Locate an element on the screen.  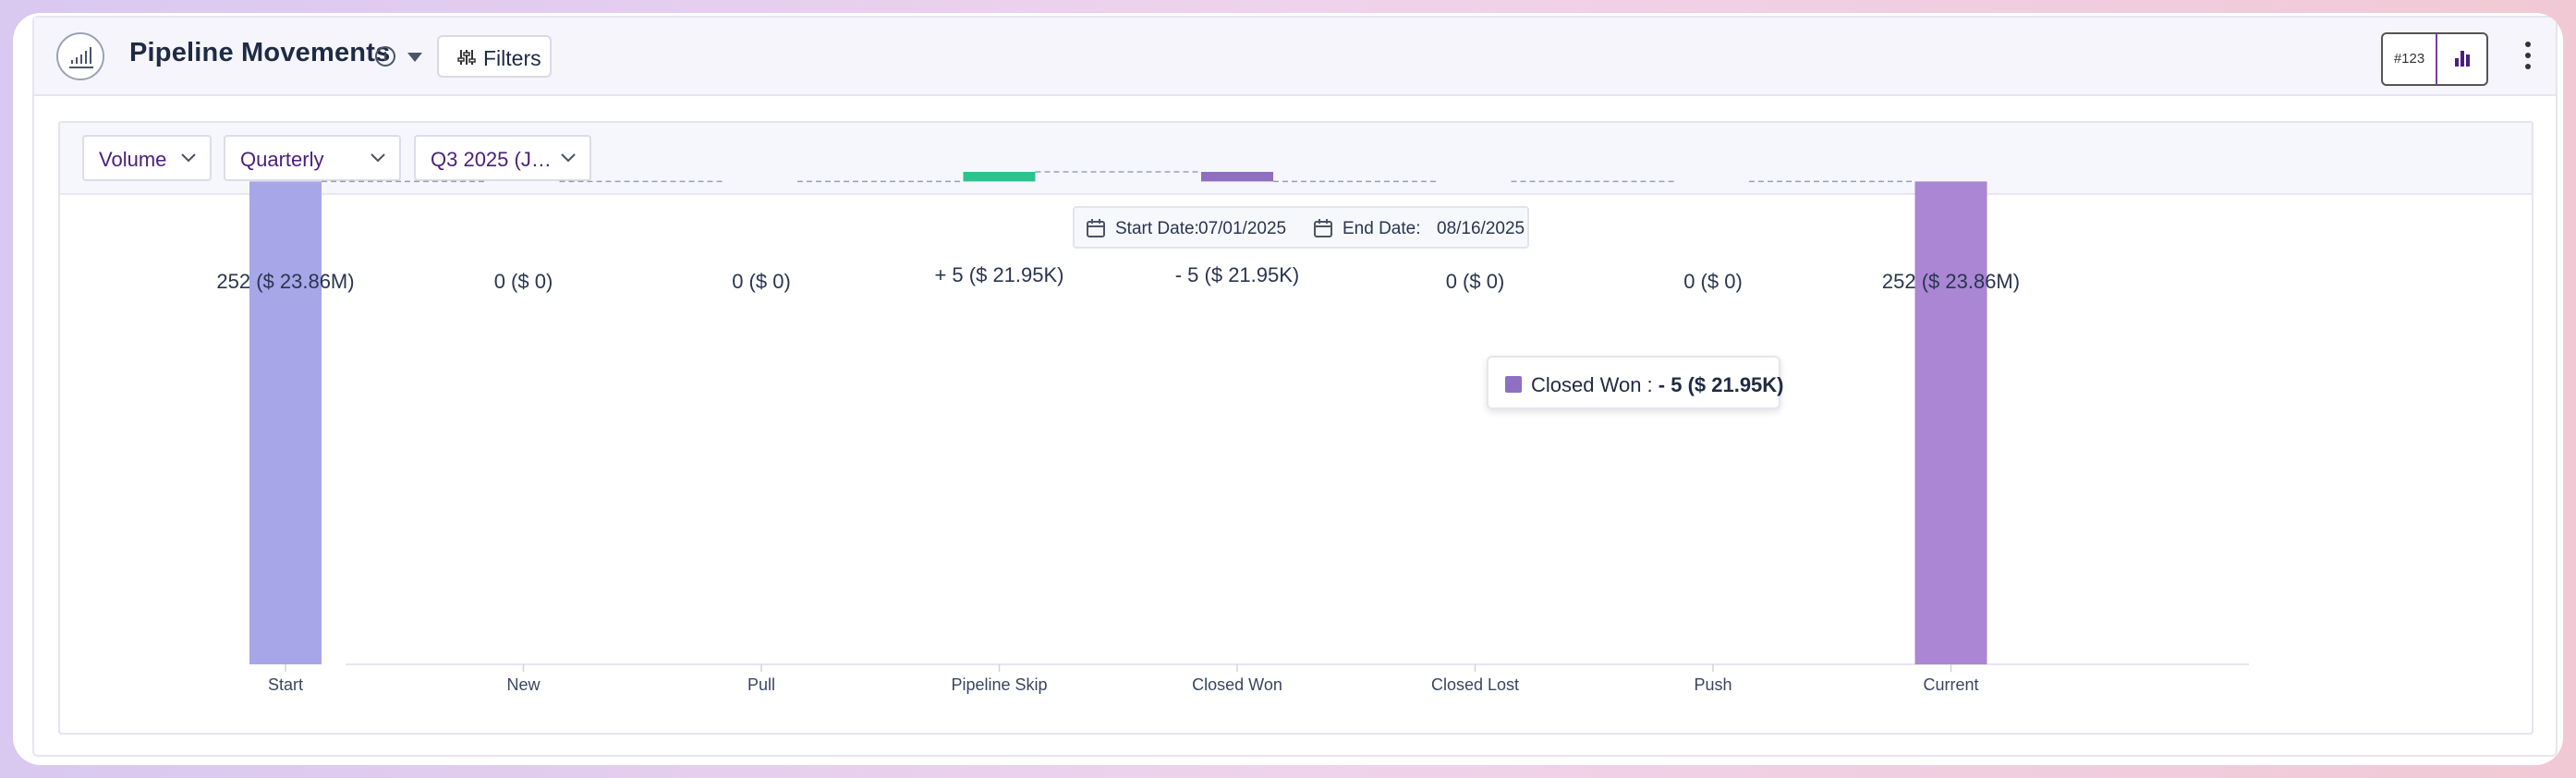
data-label: + 5 ($ 21.95K) is located at coordinates (999, 274).